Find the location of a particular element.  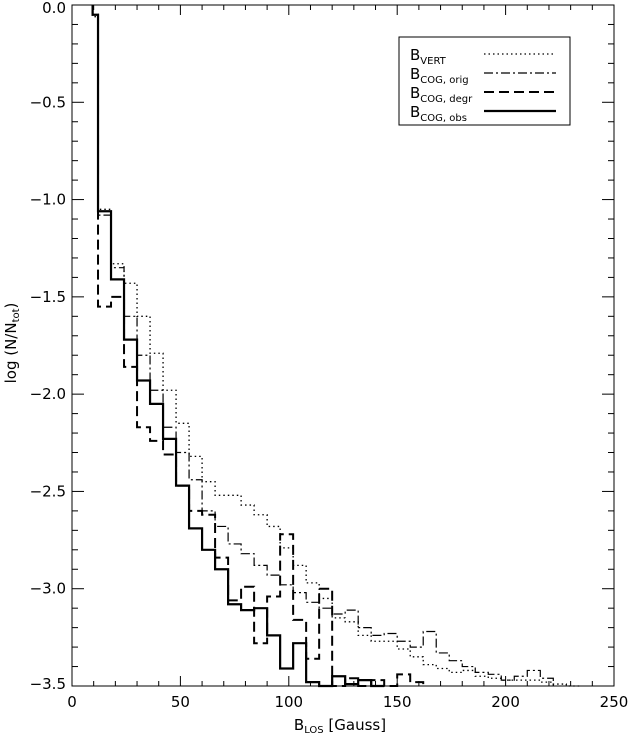

y-tick-label: −3.0 is located at coordinates (48, 589).